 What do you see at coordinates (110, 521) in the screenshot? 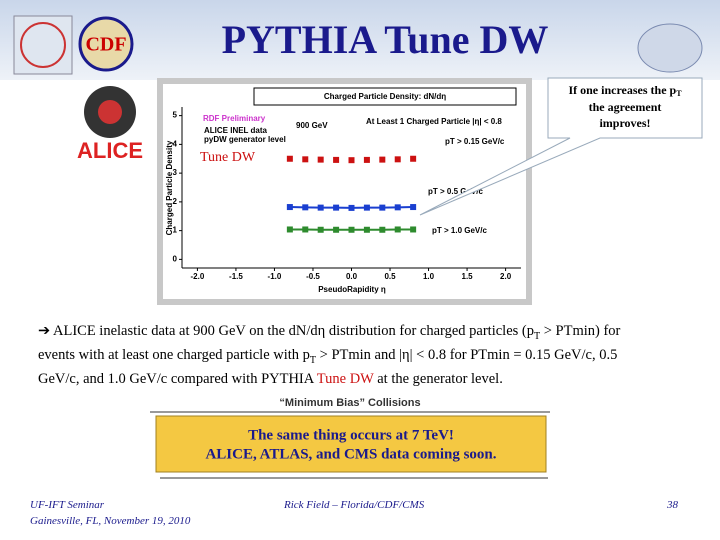
I see `footer-text: Gainesville, FL, November 19, 2010` at bounding box center [110, 521].